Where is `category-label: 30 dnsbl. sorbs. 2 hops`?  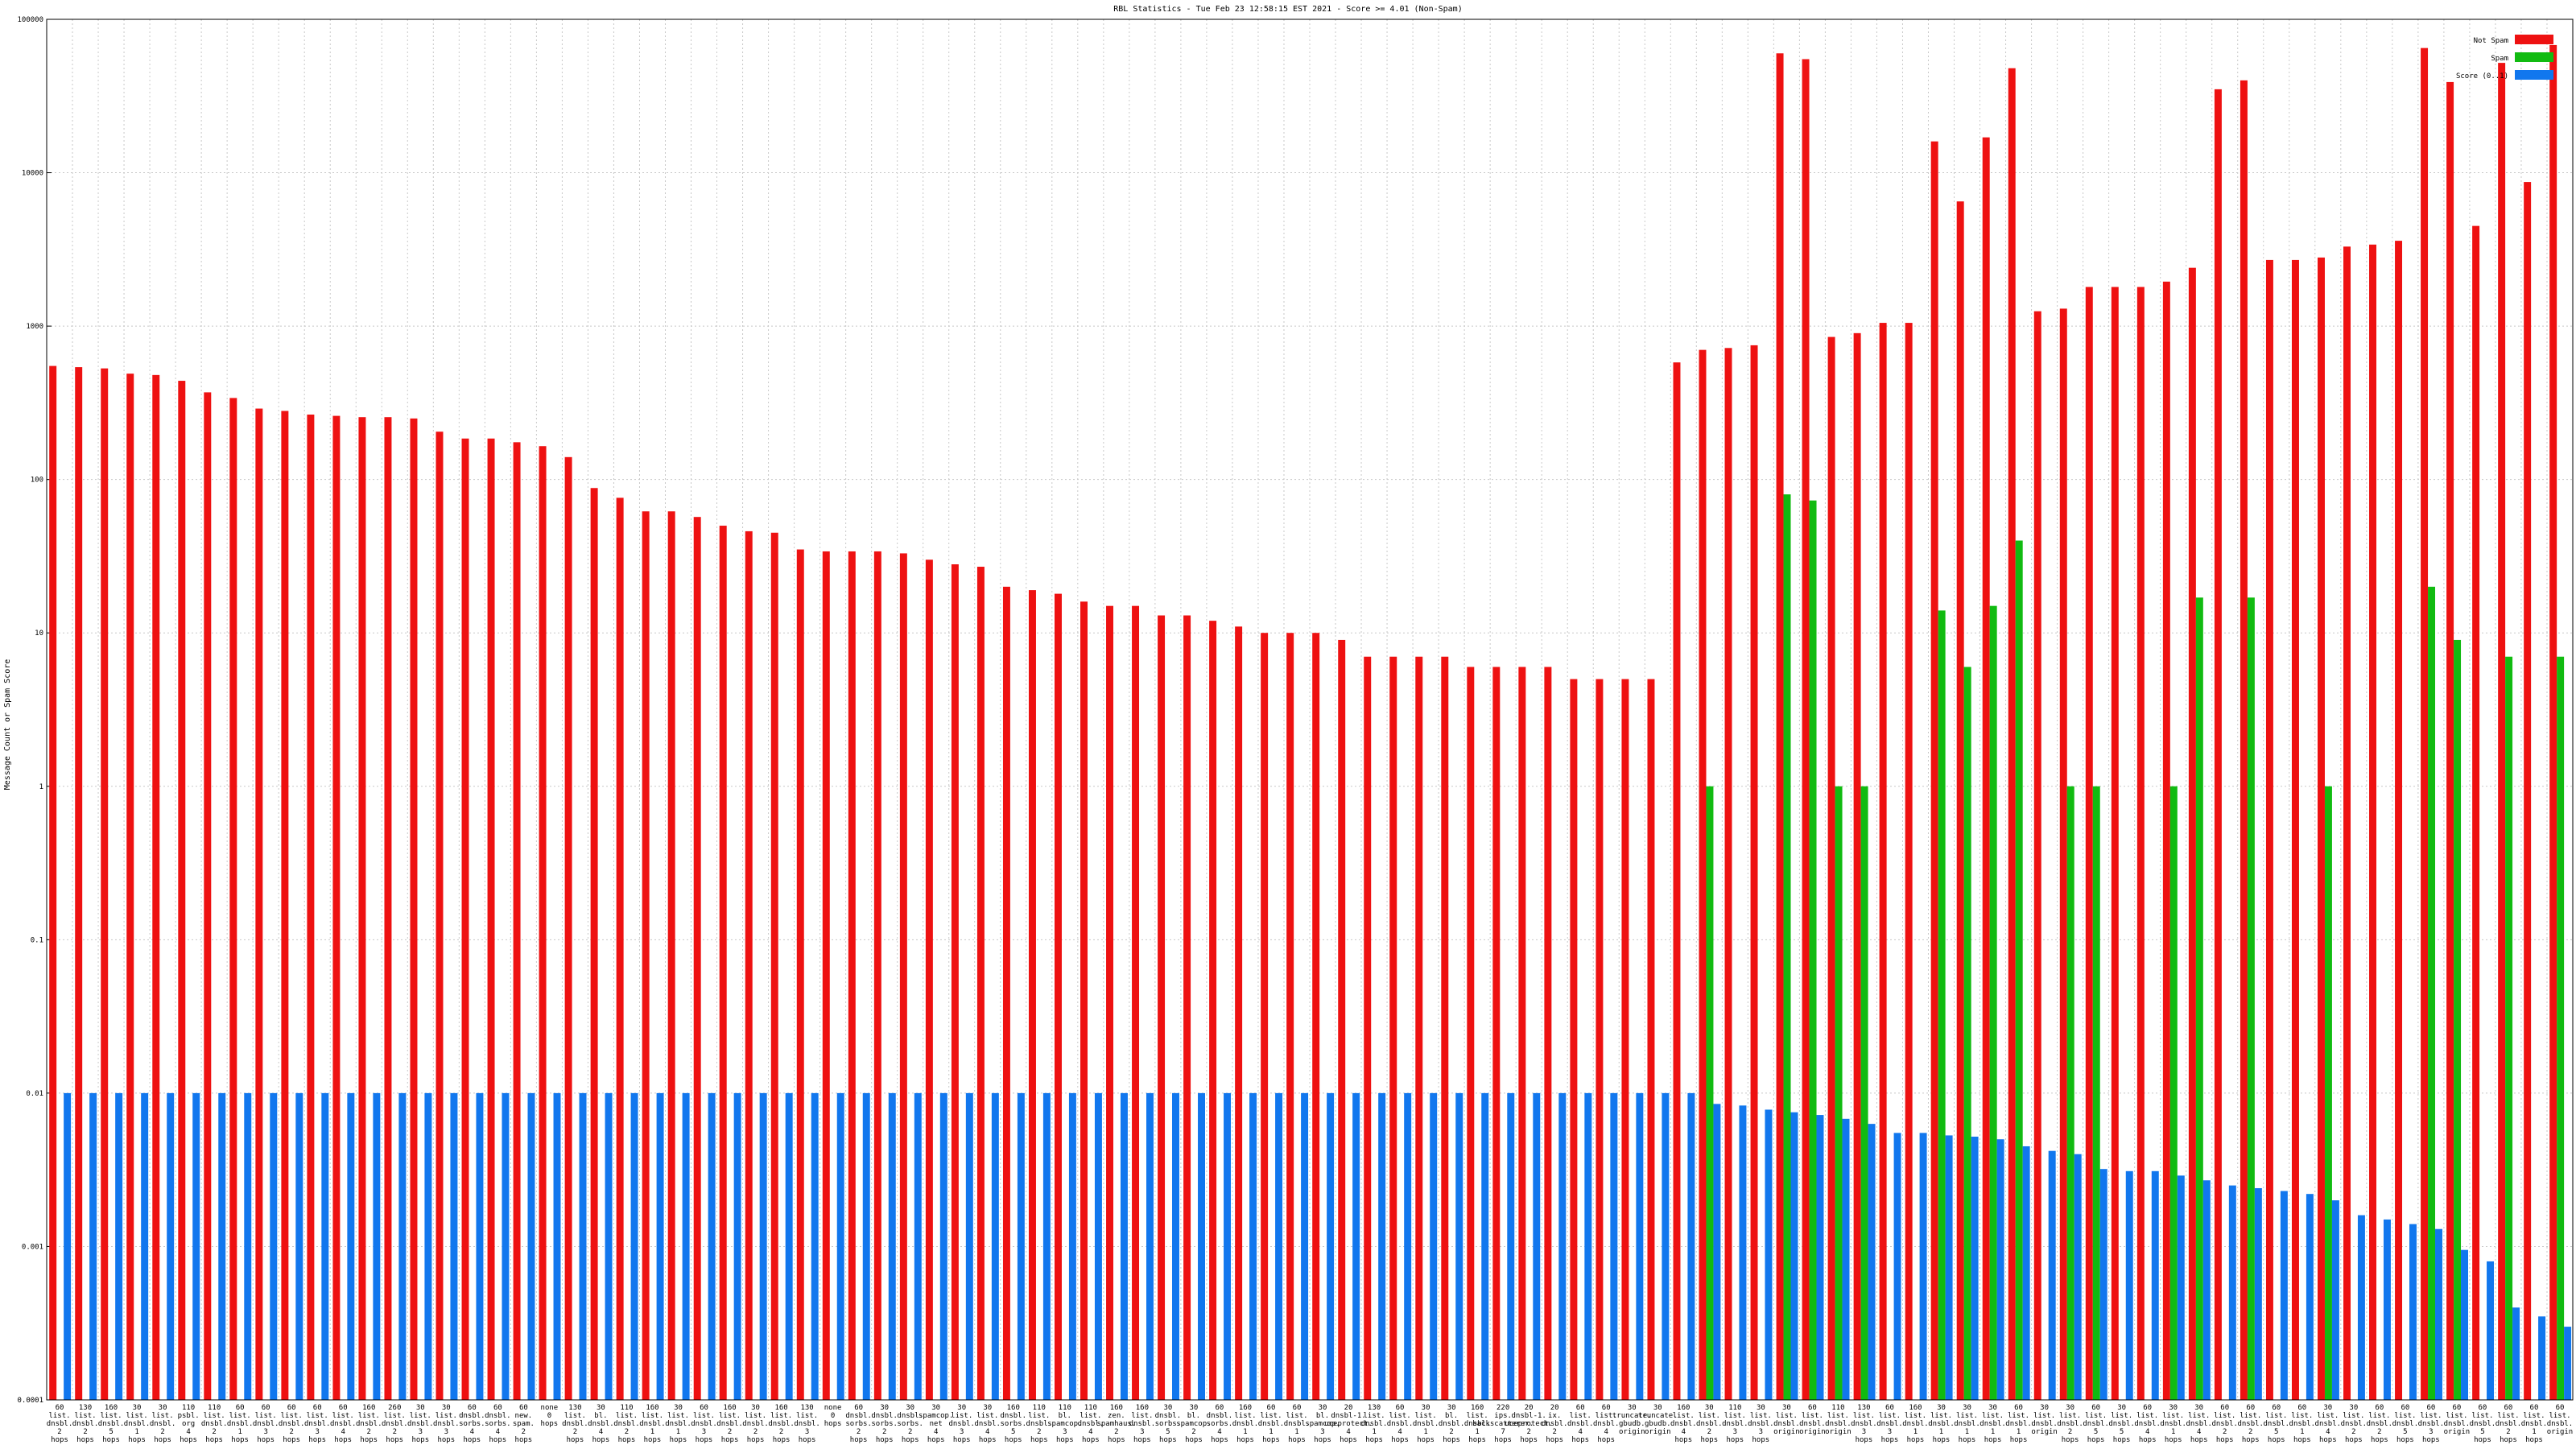 category-label: 30 dnsbl. sorbs. 2 hops is located at coordinates (910, 1424).